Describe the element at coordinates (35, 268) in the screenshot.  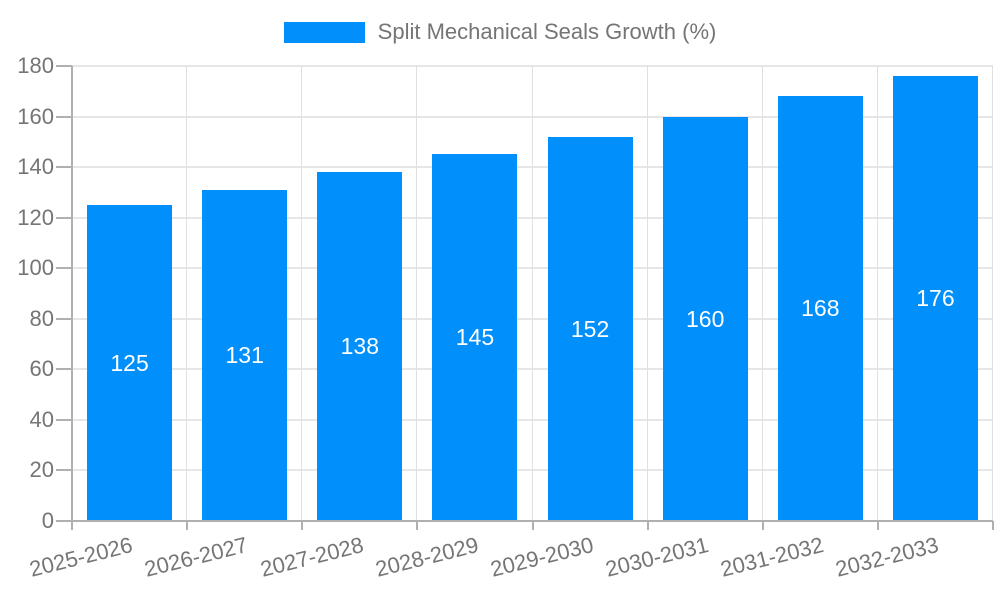
I see `y-axis-tick-label: 100` at that location.